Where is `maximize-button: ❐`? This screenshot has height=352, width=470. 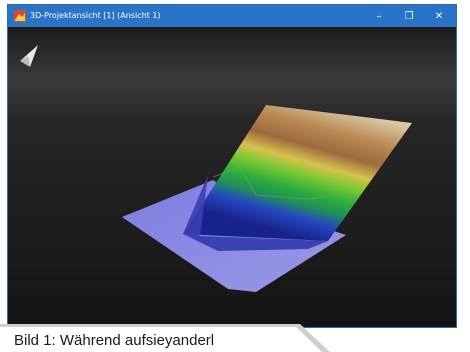 maximize-button: ❐ is located at coordinates (409, 16).